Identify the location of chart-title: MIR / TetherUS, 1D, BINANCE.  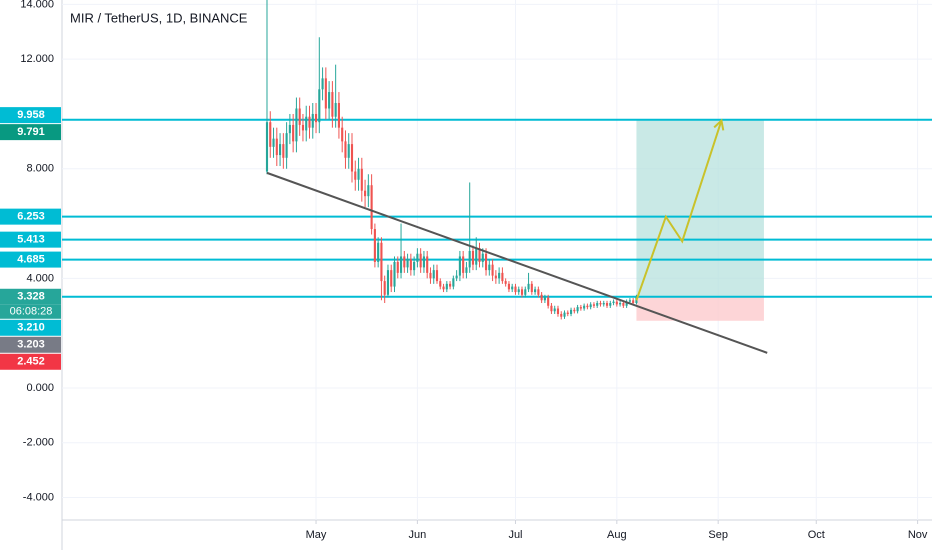
(159, 17).